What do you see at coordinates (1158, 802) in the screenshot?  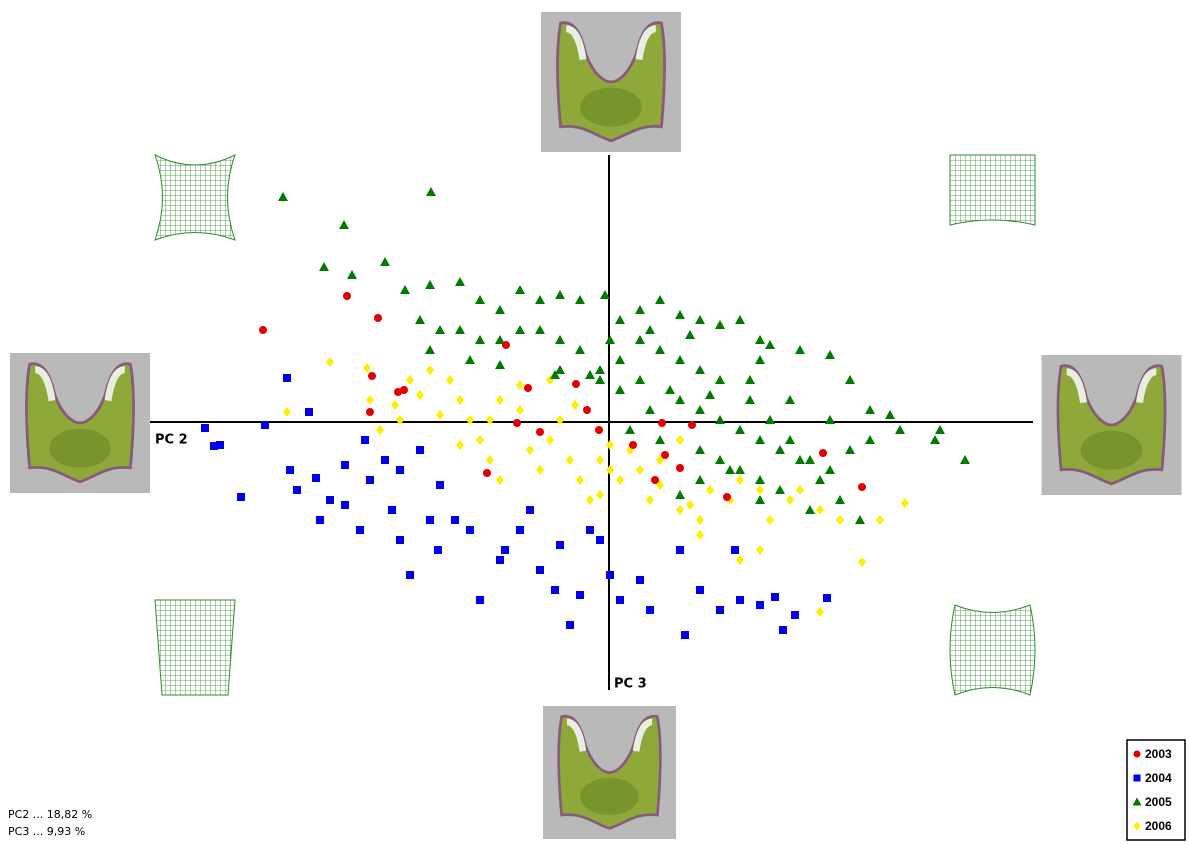 I see `legend-label: 2005` at bounding box center [1158, 802].